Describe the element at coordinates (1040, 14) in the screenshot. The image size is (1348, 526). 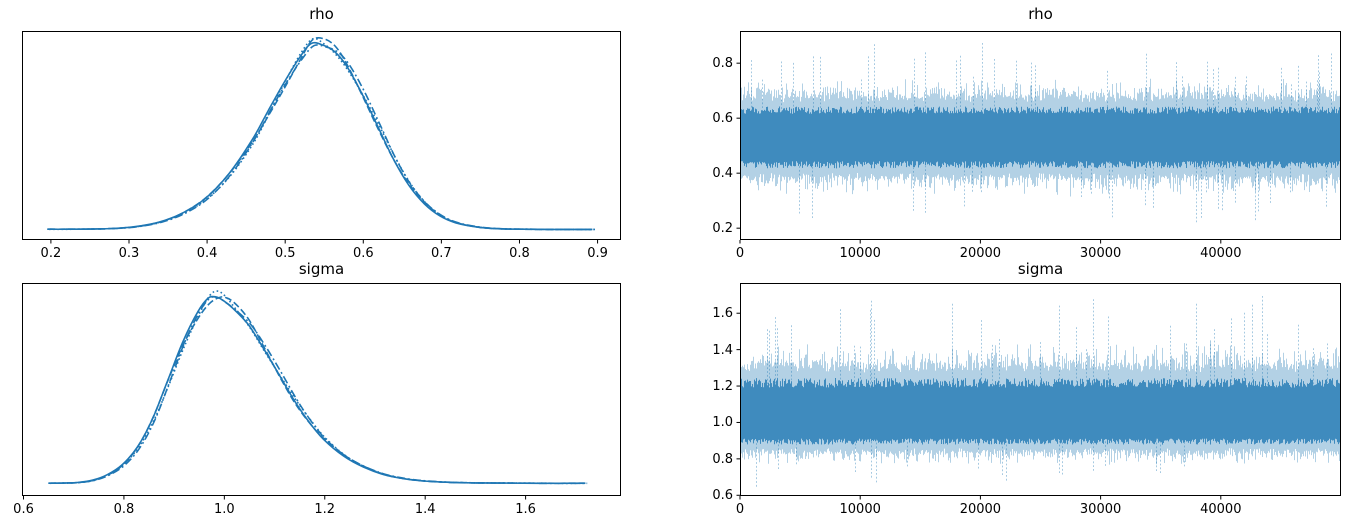
I see `rho-trace-title: rho` at that location.